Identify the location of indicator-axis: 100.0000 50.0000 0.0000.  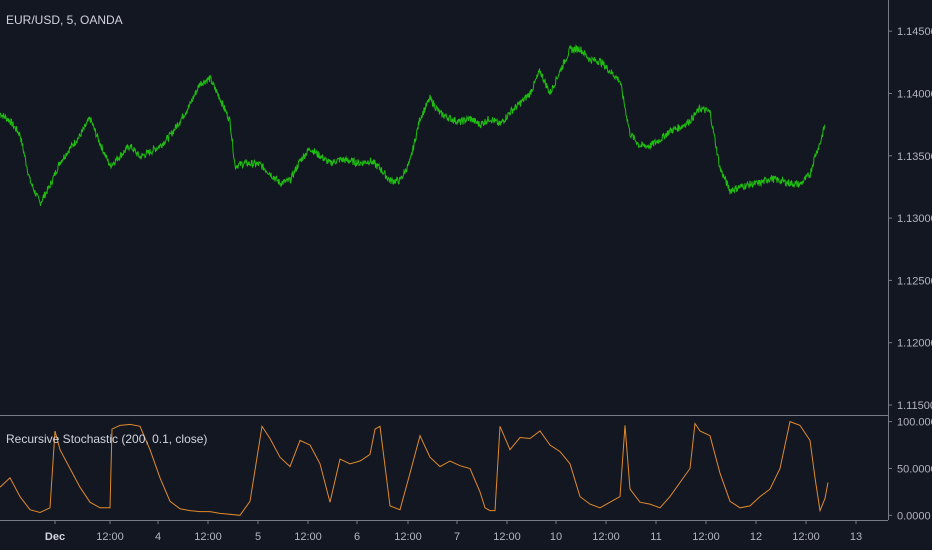
(910, 470).